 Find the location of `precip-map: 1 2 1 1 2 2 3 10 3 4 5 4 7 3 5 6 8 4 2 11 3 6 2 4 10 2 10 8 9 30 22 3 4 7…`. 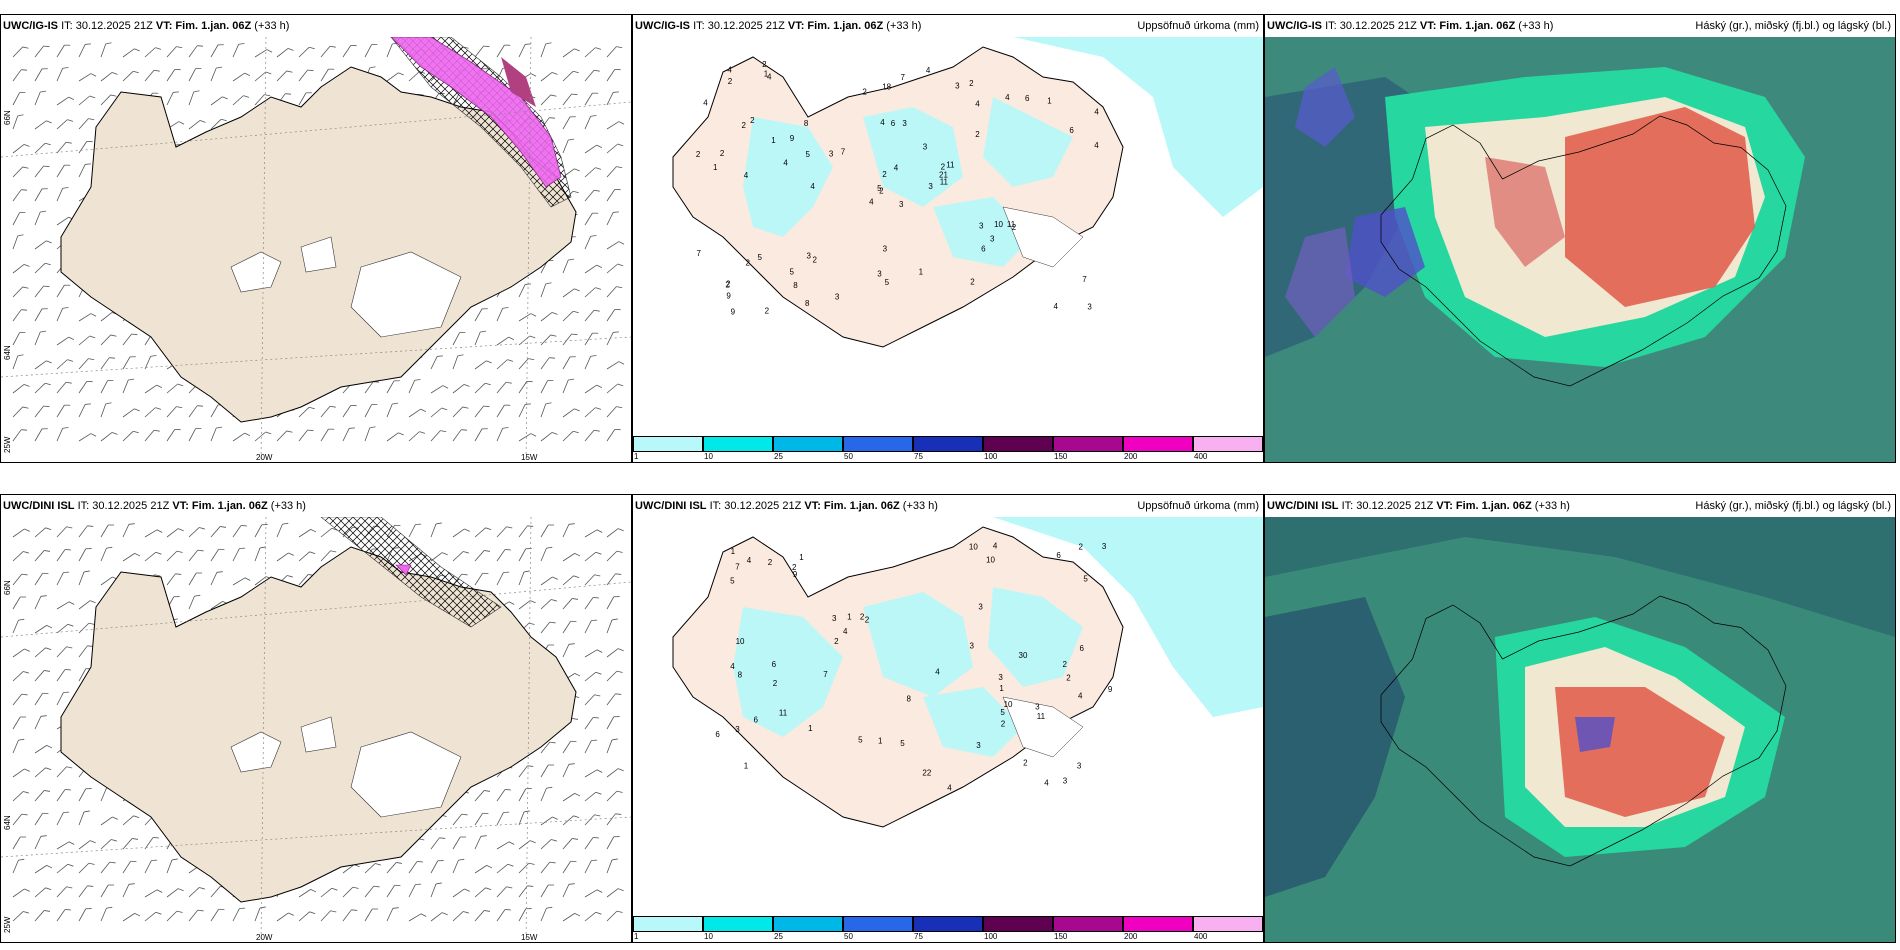

precip-map: 1 2 1 1 2 2 3 10 3 4 5 4 7 3 5 6 8 4 2 11 3 6 2 4 10 2 10 8 9 30 22 3 4 7… is located at coordinates (948, 715).